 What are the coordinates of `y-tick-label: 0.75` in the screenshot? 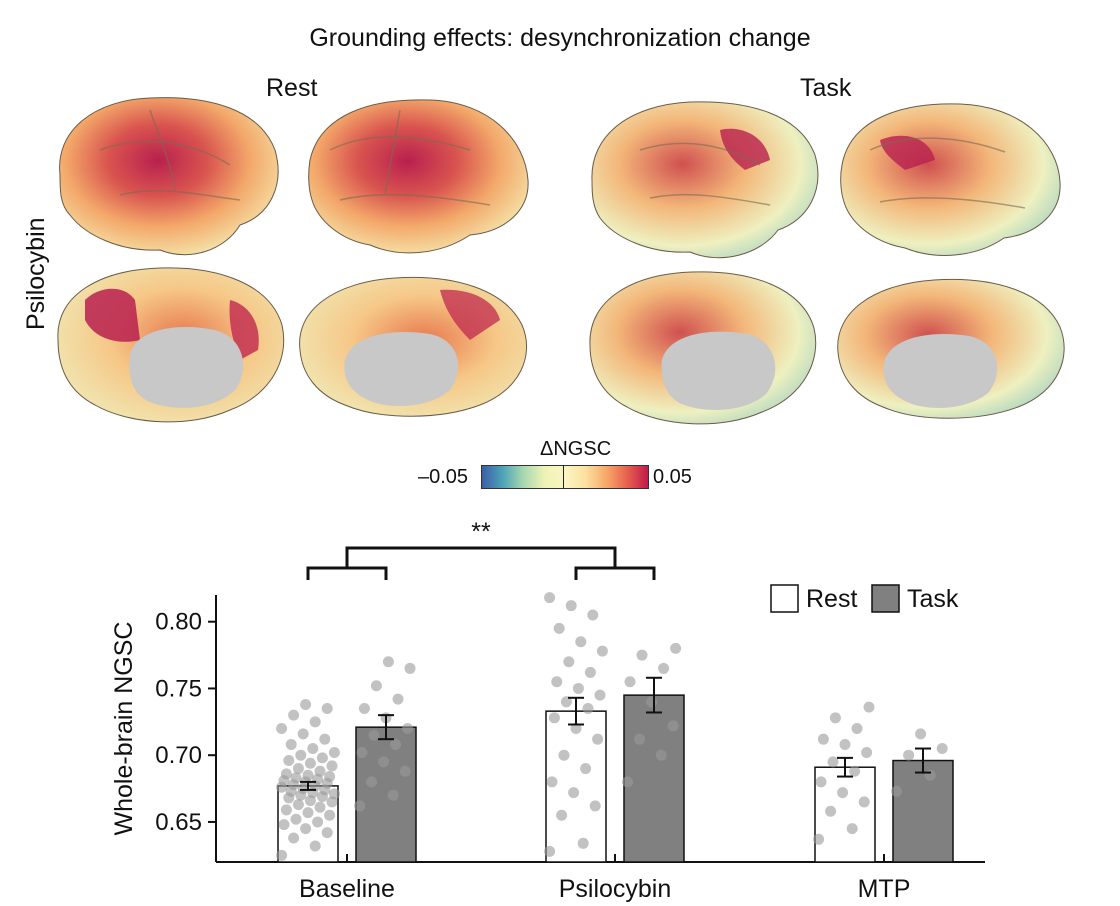 It's located at (178, 688).